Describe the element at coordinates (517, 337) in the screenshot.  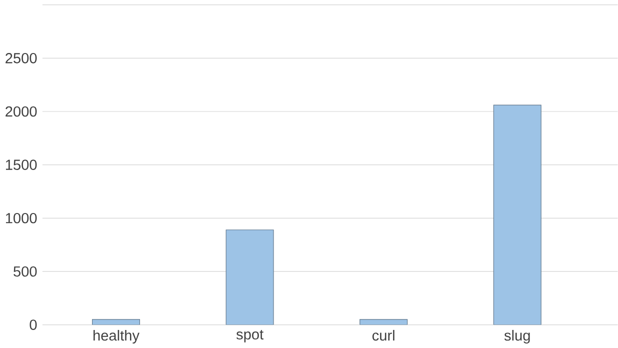
I see `x-tick-label: slug` at that location.